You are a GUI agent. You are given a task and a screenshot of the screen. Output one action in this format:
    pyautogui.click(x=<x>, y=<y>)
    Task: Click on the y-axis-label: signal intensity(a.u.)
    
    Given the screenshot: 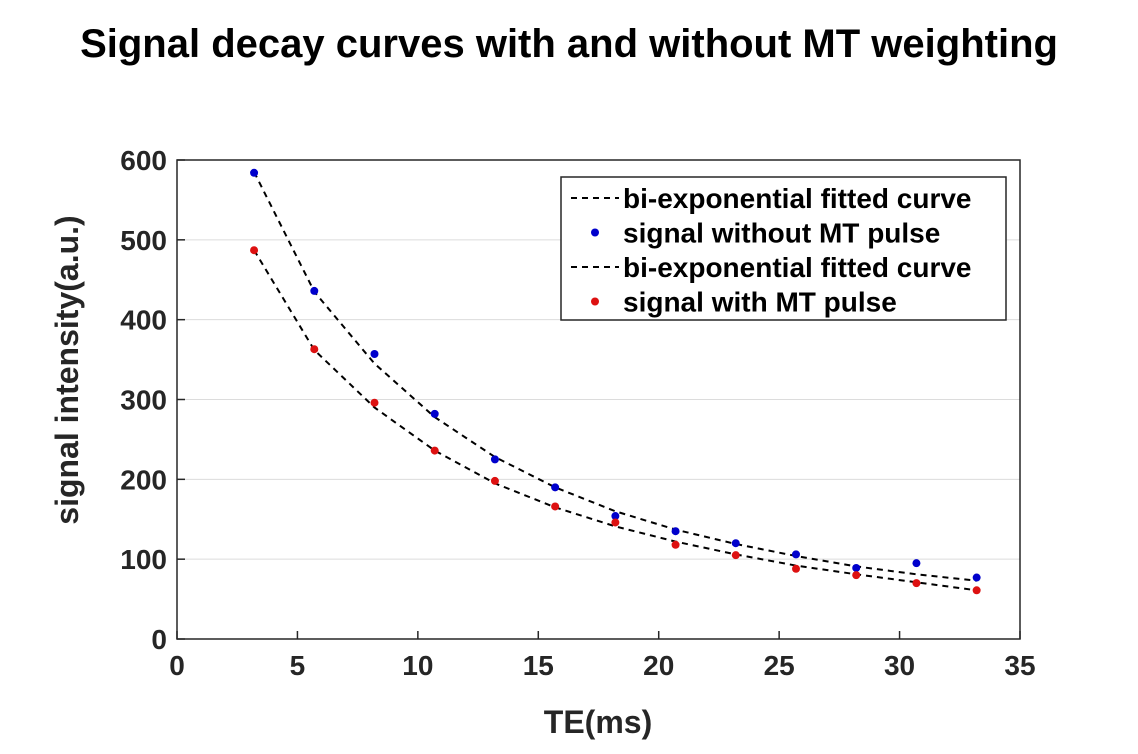 What is the action you would take?
    pyautogui.click(x=67, y=369)
    